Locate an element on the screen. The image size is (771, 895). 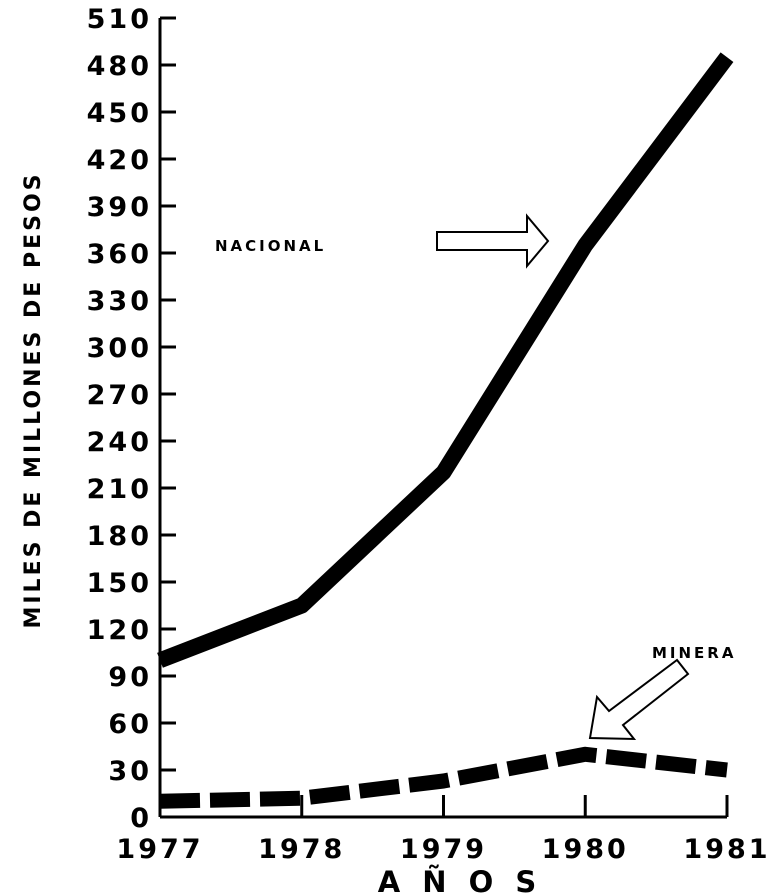
x-tick-label: 1981 is located at coordinates (726, 849).